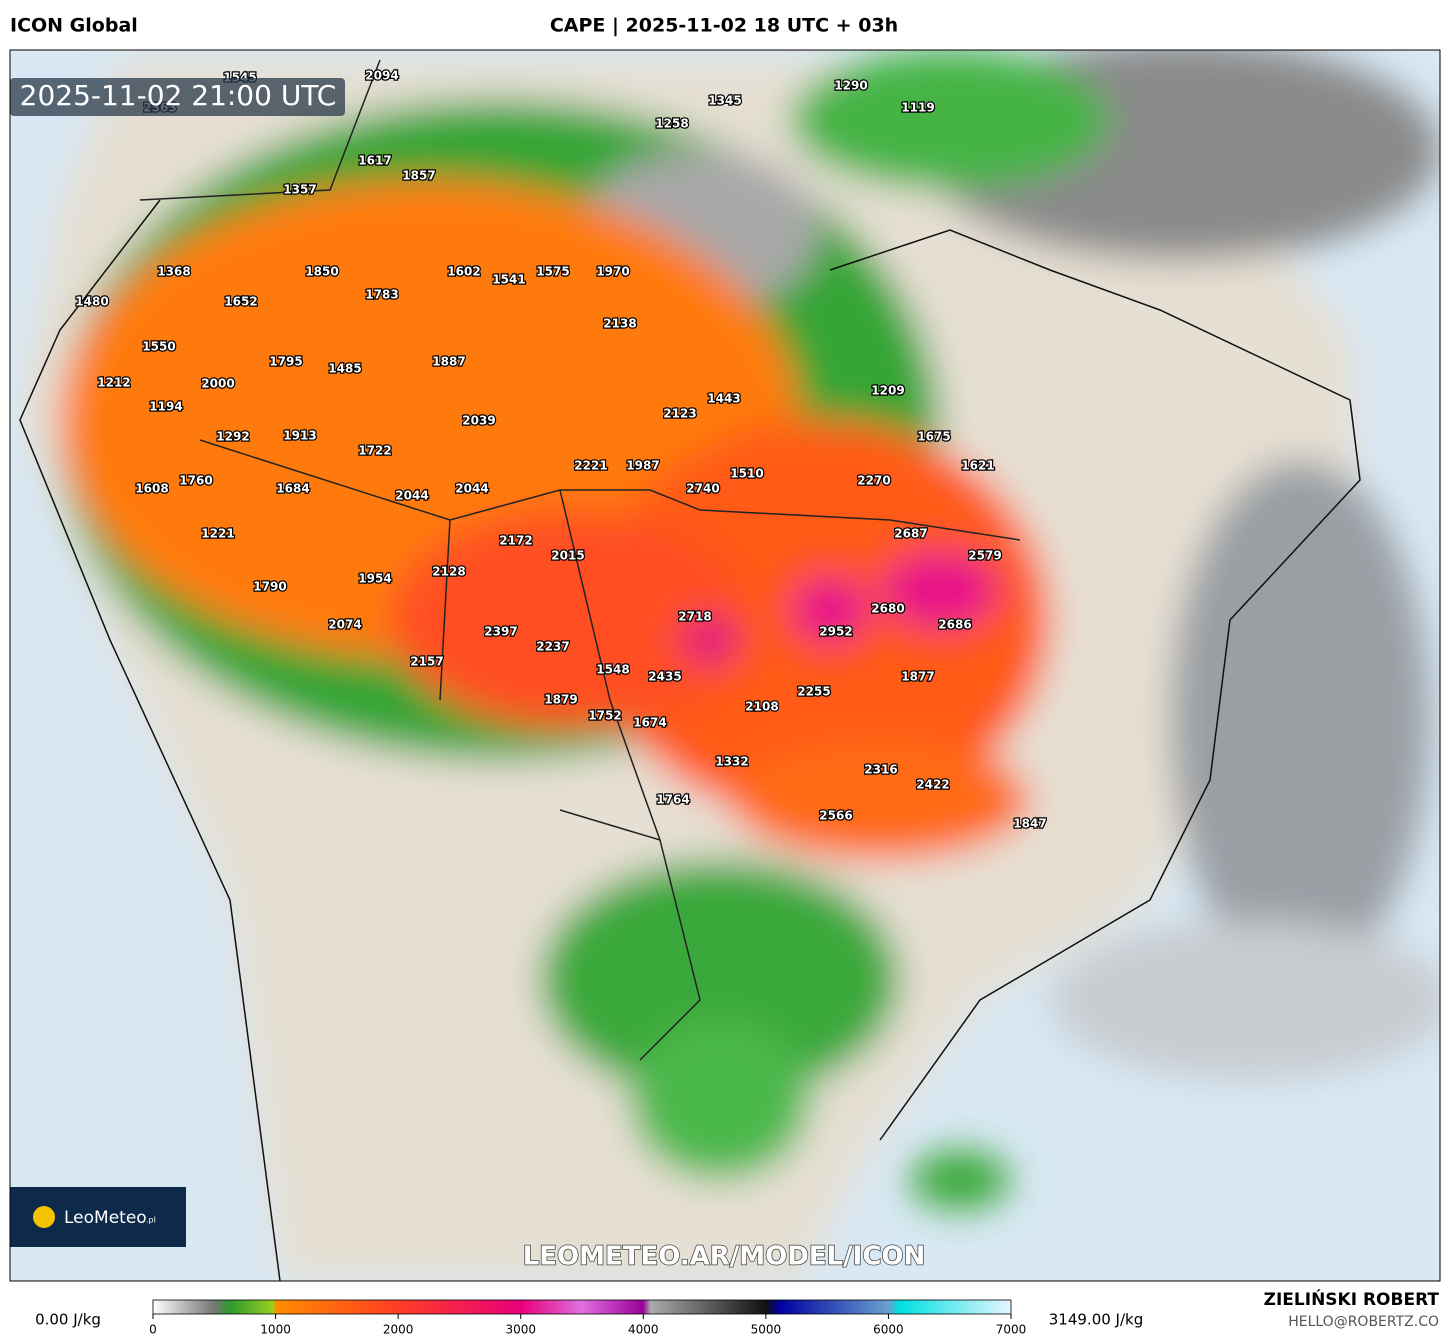 This screenshot has width=1449, height=1341. I want to click on value-label: 1752, so click(604, 716).